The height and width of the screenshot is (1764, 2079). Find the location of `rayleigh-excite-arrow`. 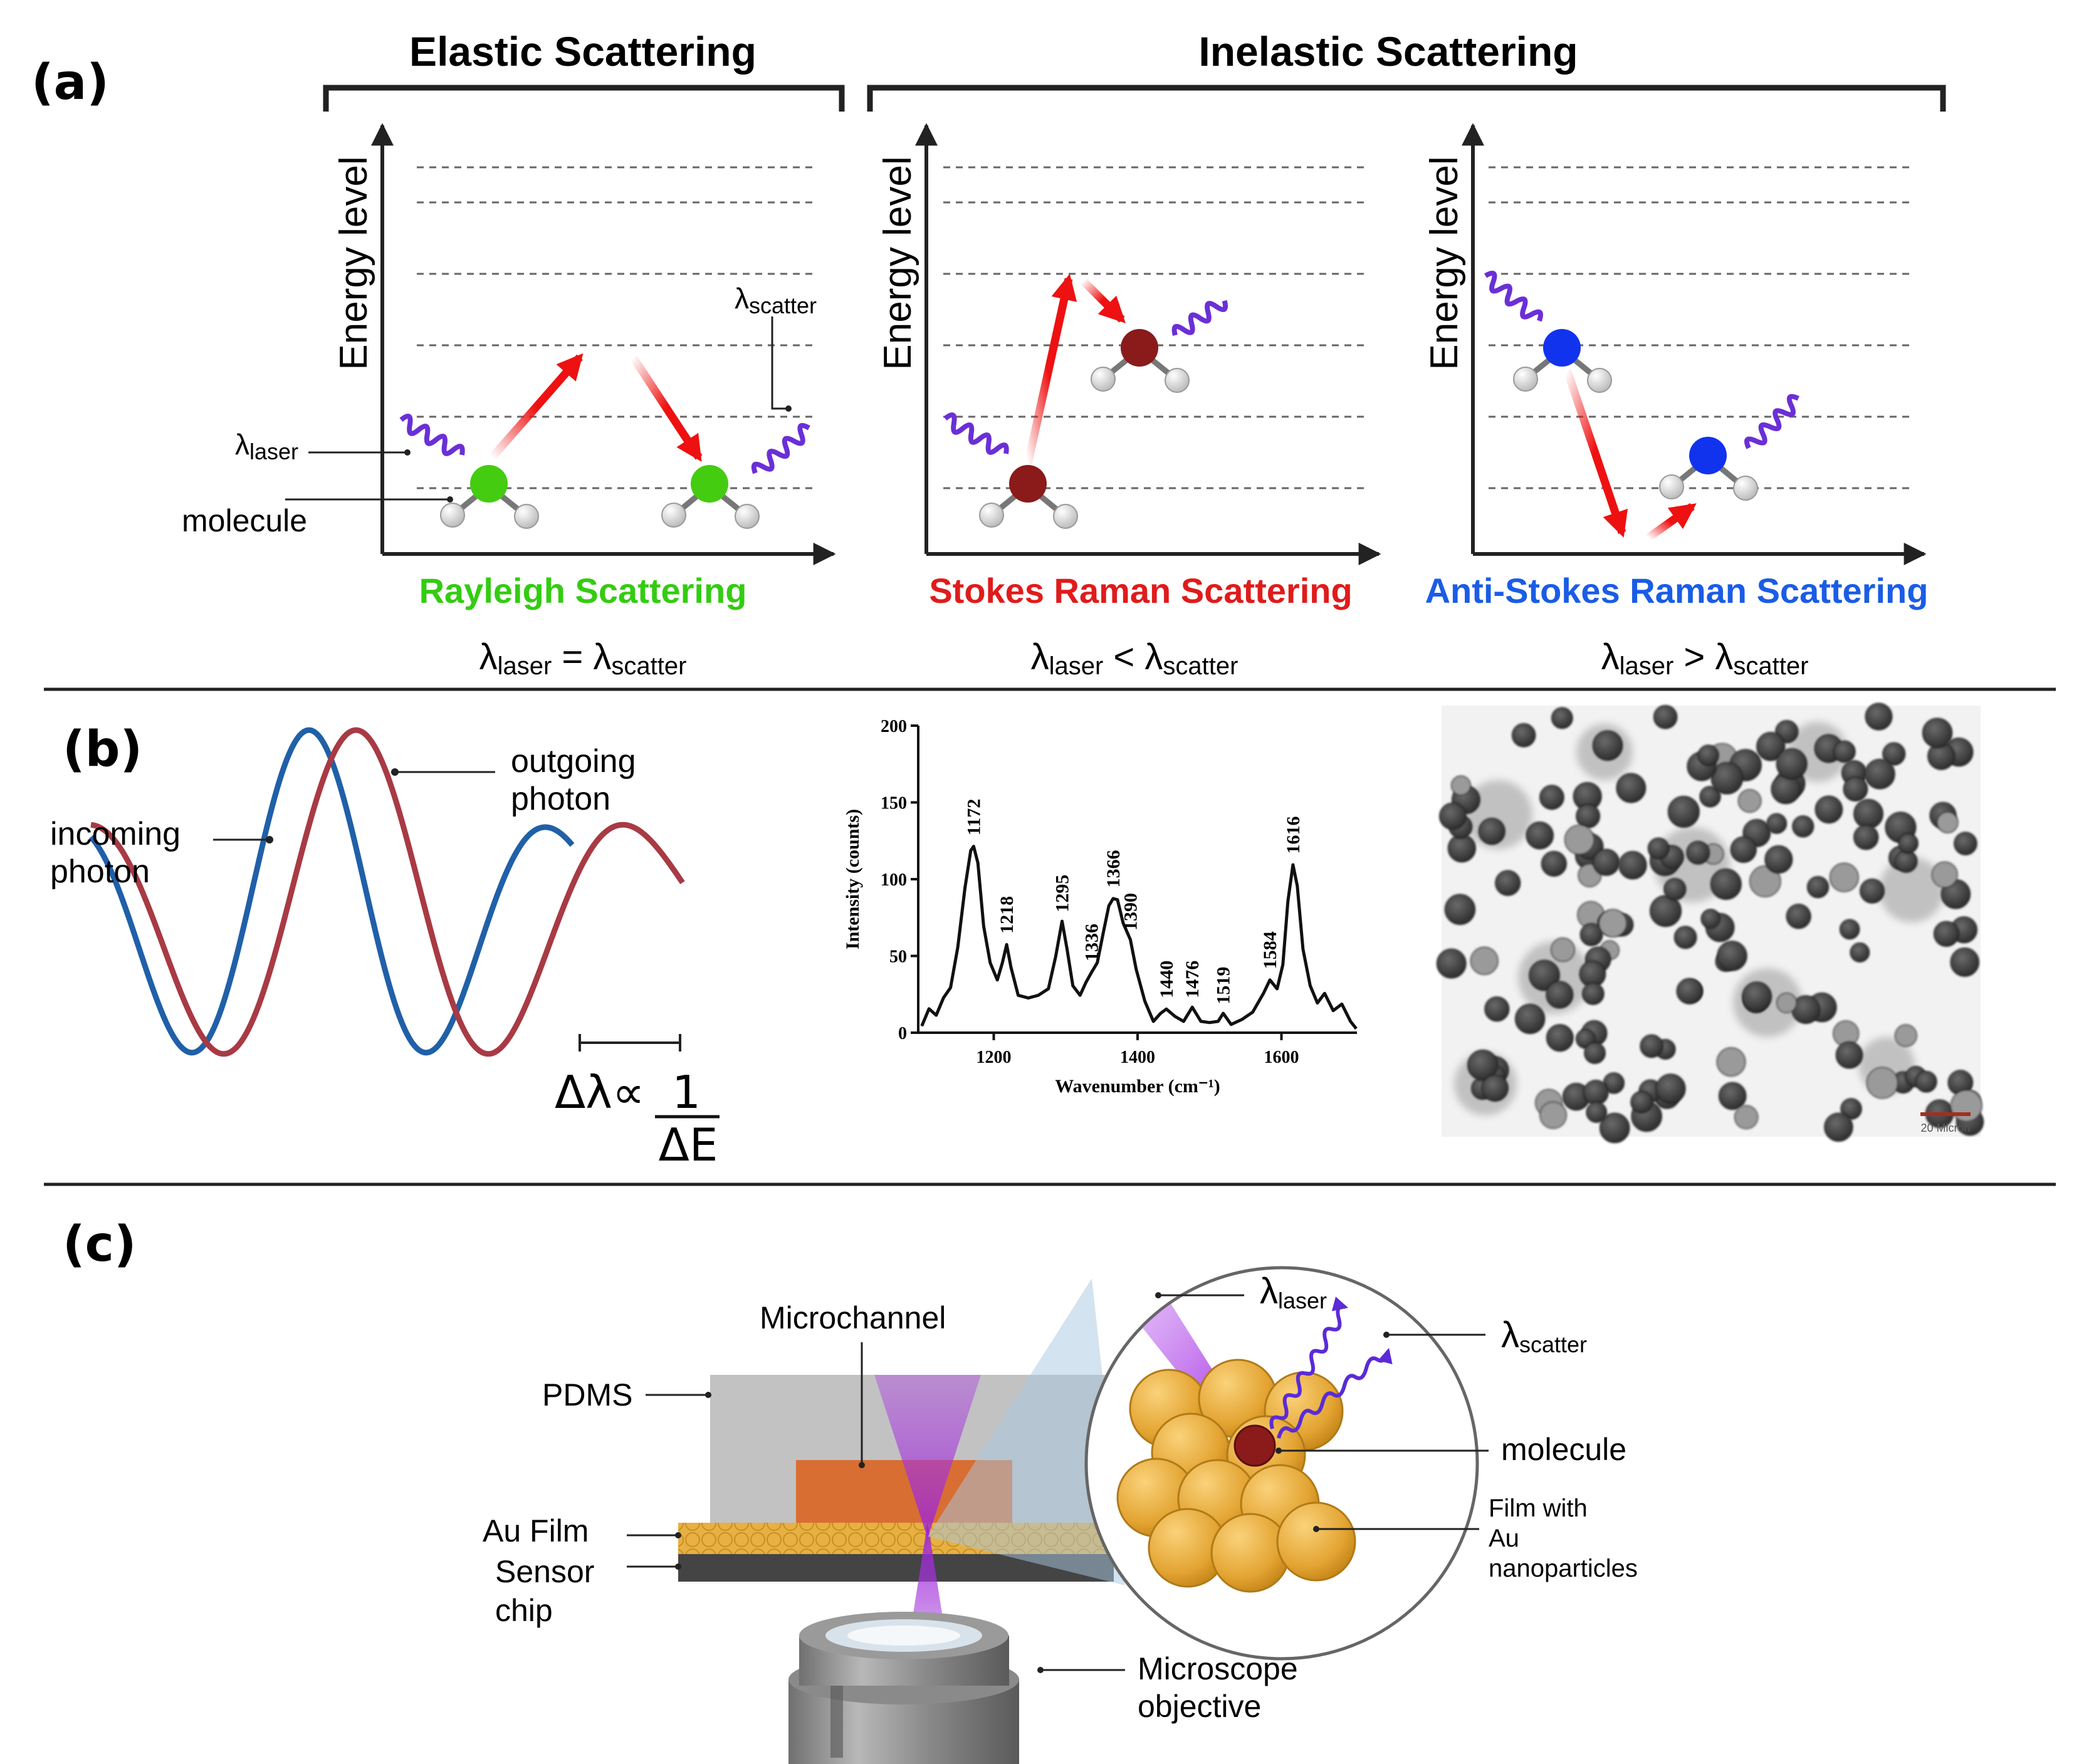

rayleigh-excite-arrow is located at coordinates (536, 407).